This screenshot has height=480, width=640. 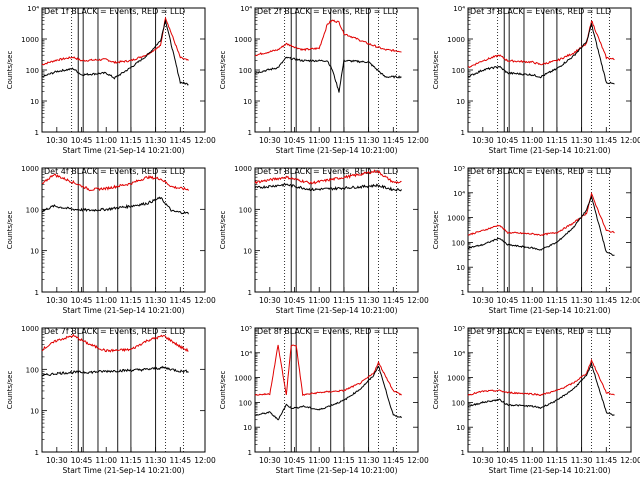 I want to click on panel-title: Det 4f BLACK = Events, RED = LLD, so click(x=114, y=171).